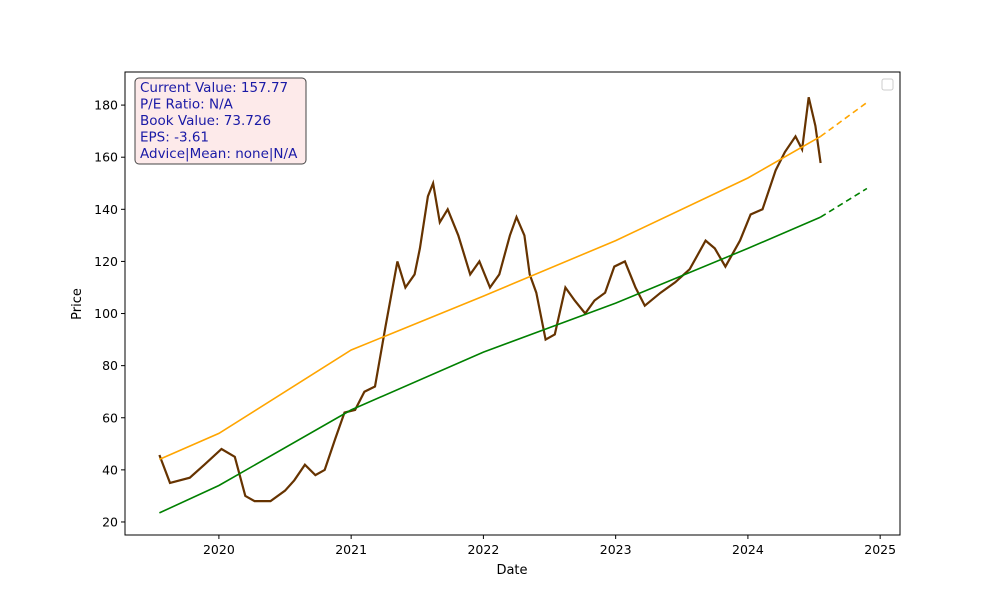 The height and width of the screenshot is (600, 1000). I want to click on y-tick-label: 80, so click(110, 365).